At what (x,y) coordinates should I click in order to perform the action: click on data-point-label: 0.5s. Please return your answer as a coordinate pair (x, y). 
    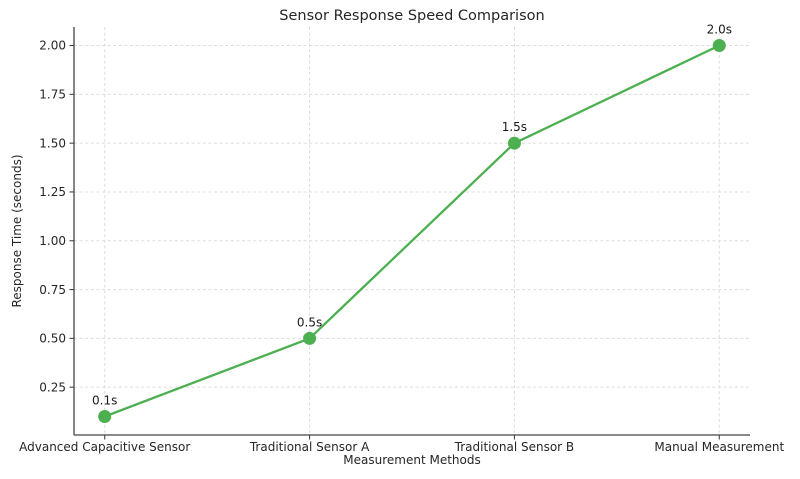
    Looking at the image, I should click on (309, 322).